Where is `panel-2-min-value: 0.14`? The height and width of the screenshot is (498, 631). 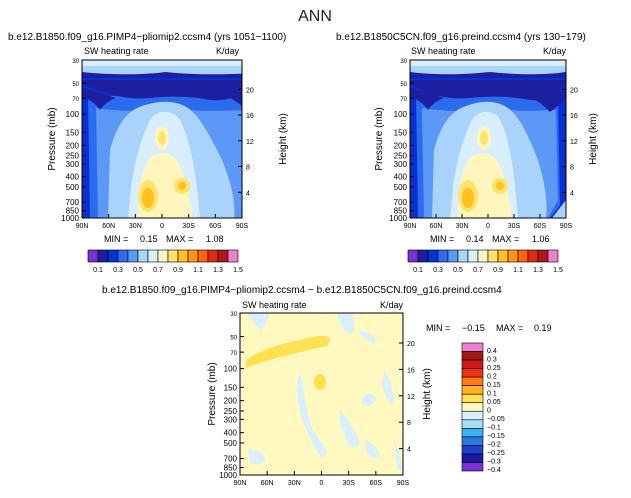 panel-2-min-value: 0.14 is located at coordinates (475, 239).